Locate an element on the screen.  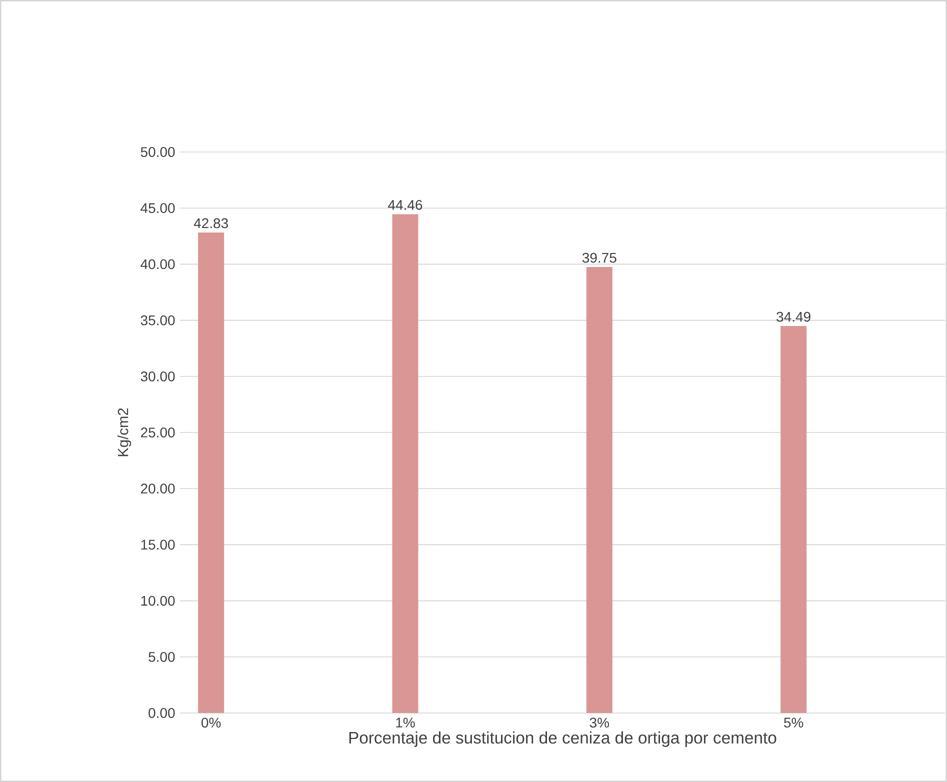
y-tick-label: 35.00 is located at coordinates (157, 320).